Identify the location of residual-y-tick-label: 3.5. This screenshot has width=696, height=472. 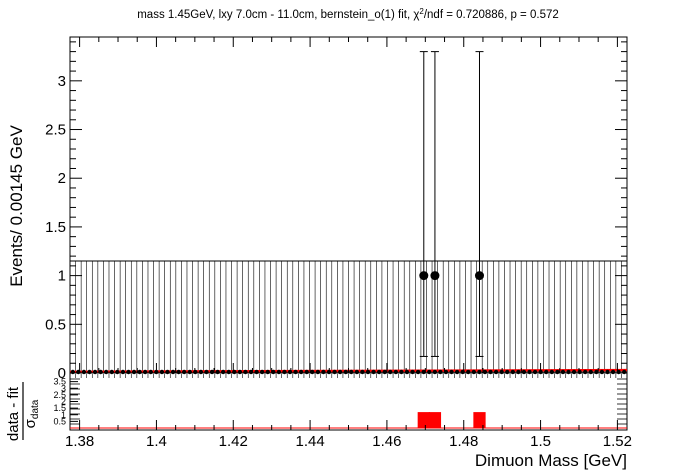
(59, 382).